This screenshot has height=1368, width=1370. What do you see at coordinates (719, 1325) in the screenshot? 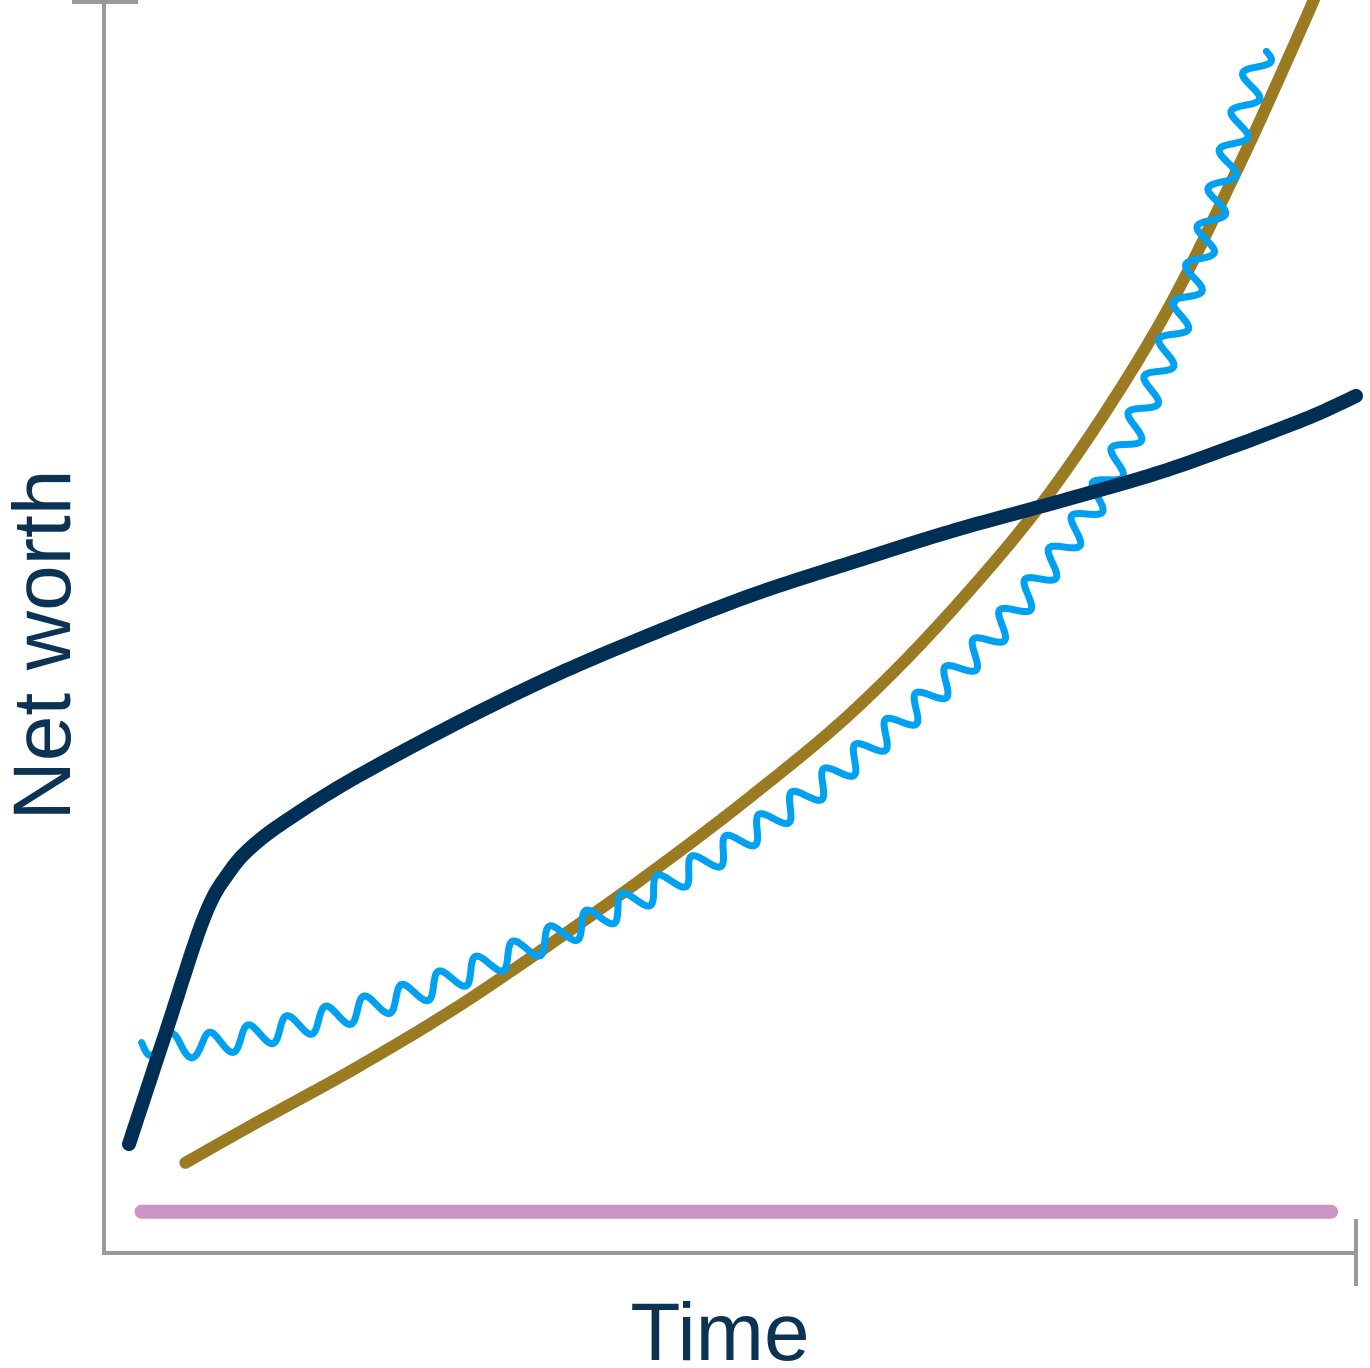
I see `x-axis-title: Time` at bounding box center [719, 1325].